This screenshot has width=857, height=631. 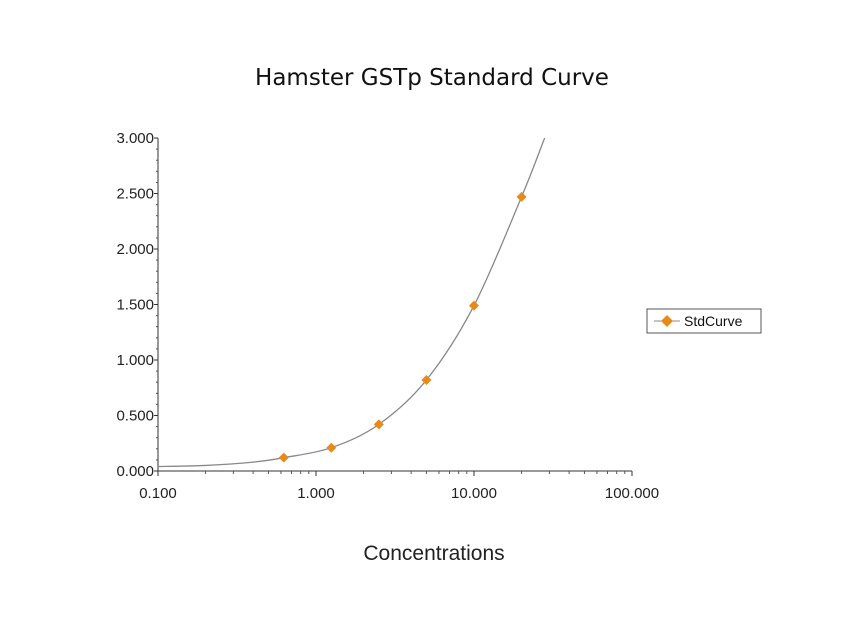 I want to click on x-tick-label: 100.000, so click(x=632, y=493).